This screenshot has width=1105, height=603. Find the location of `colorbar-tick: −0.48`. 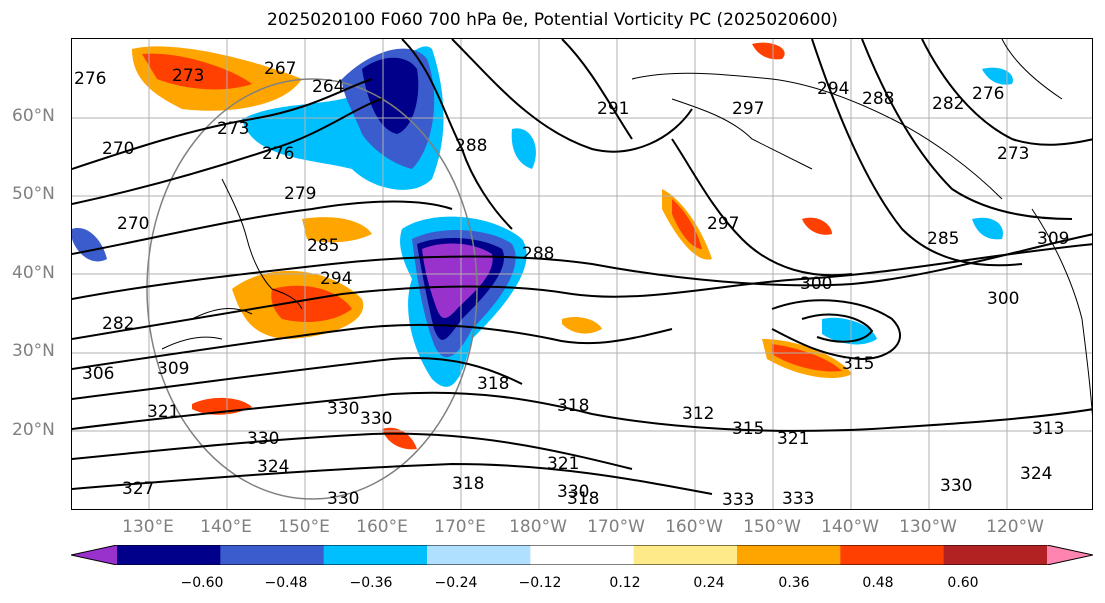

colorbar-tick: −0.48 is located at coordinates (286, 583).